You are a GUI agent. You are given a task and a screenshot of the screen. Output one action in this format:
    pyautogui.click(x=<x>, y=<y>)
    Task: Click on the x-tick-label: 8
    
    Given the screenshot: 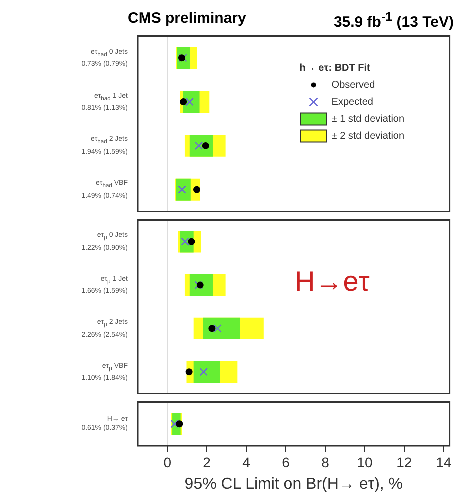 What is the action you would take?
    pyautogui.click(x=326, y=462)
    